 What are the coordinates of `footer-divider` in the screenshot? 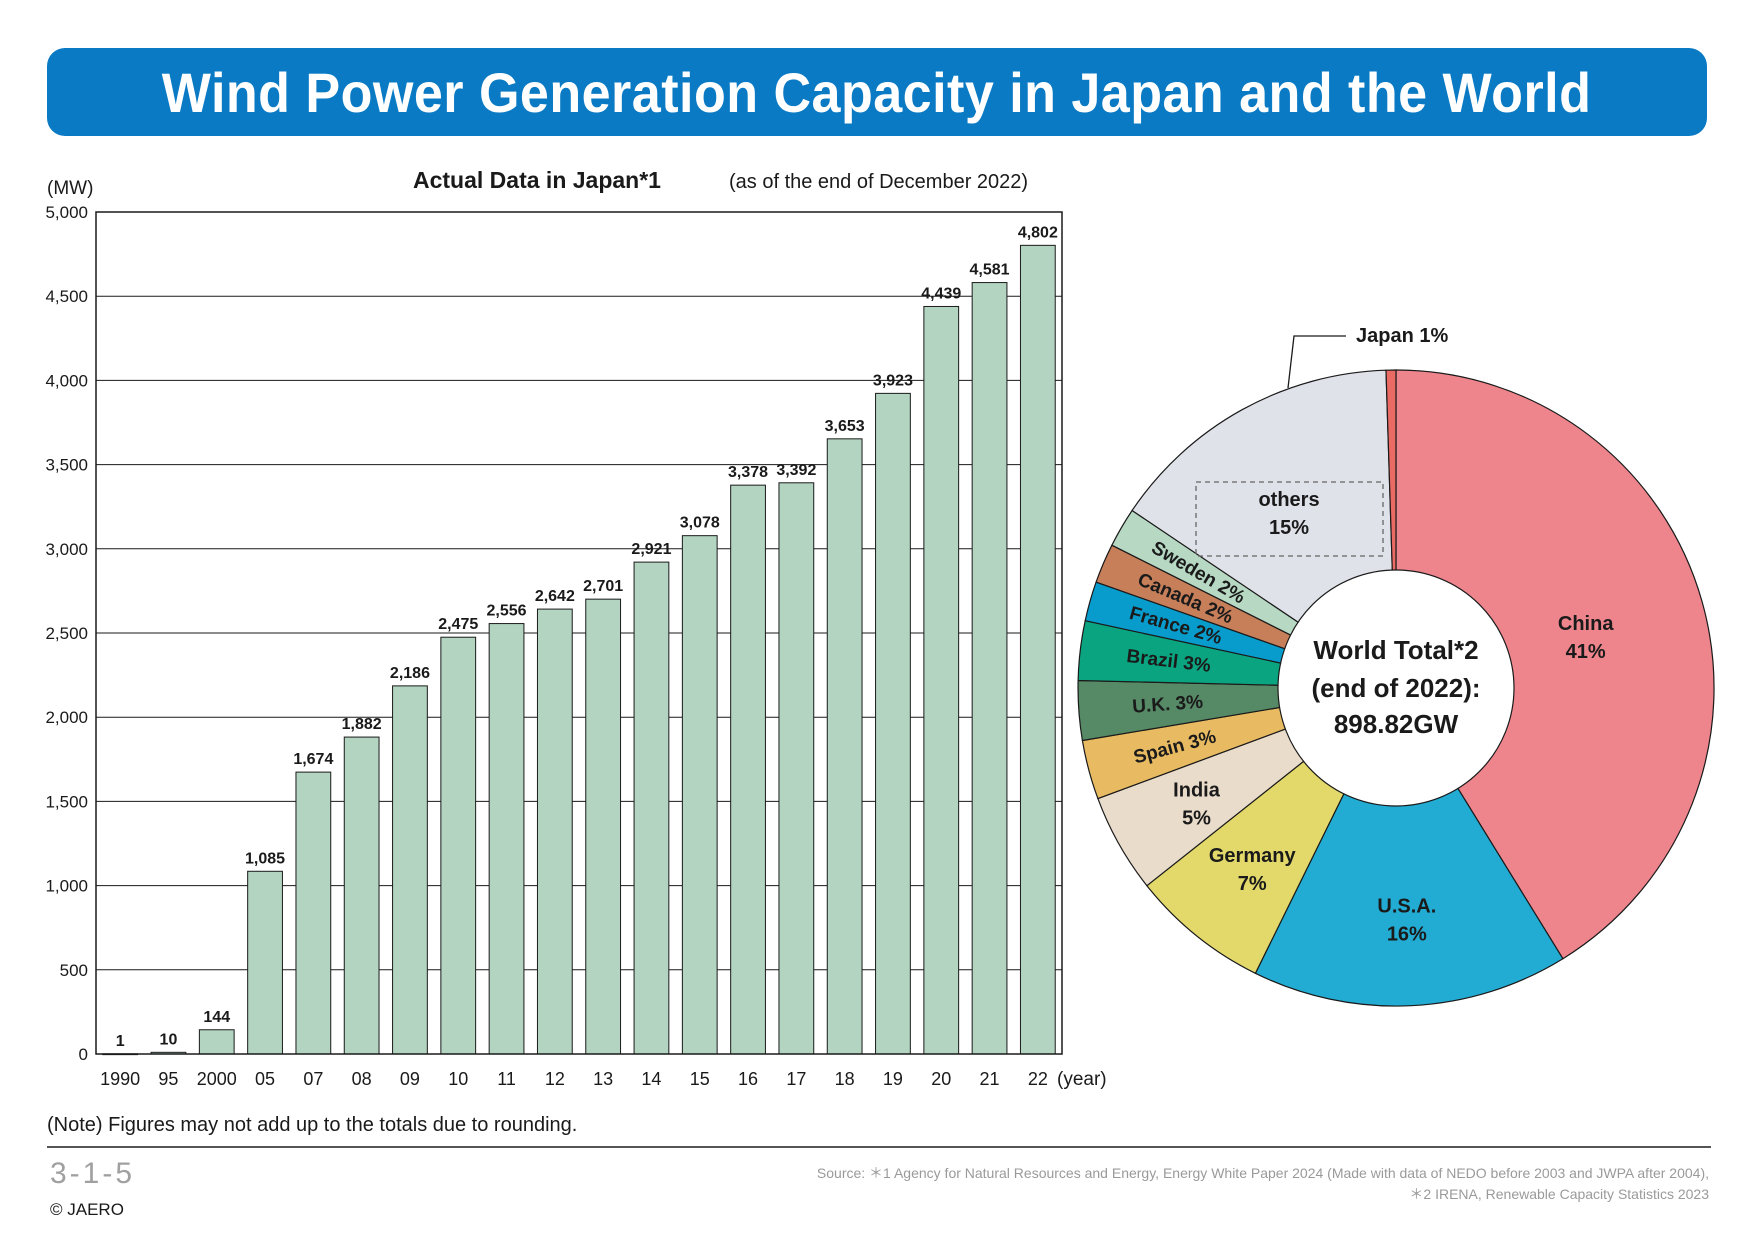 It's located at (879, 1147).